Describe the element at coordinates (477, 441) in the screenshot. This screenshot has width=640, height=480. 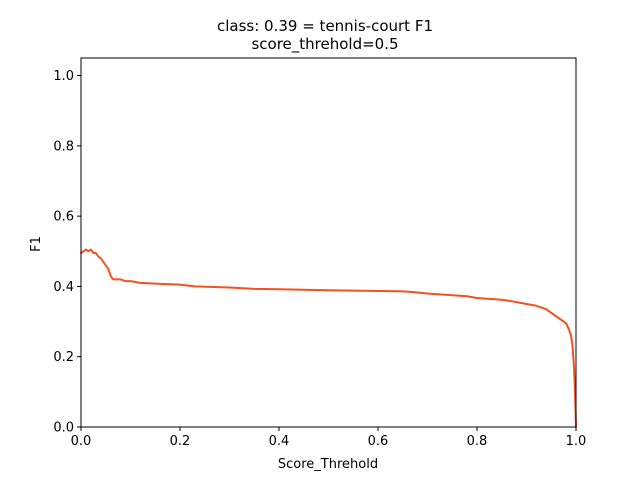
I see `x-tick-label: 0.8` at that location.